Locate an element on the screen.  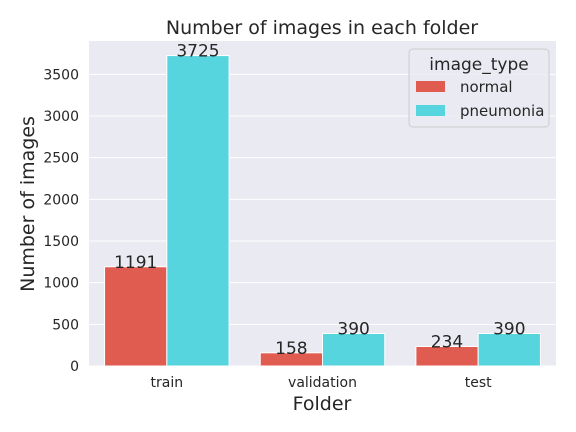
data-label-normal-test: 234 is located at coordinates (447, 343).